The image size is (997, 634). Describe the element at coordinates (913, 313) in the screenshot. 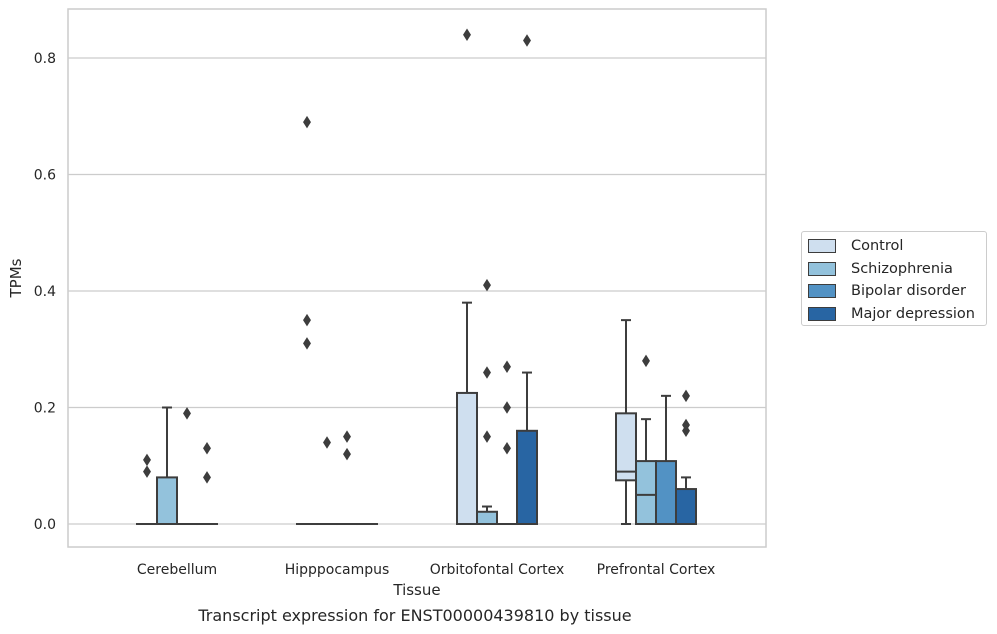

I see `legend-label: Major depression` at that location.